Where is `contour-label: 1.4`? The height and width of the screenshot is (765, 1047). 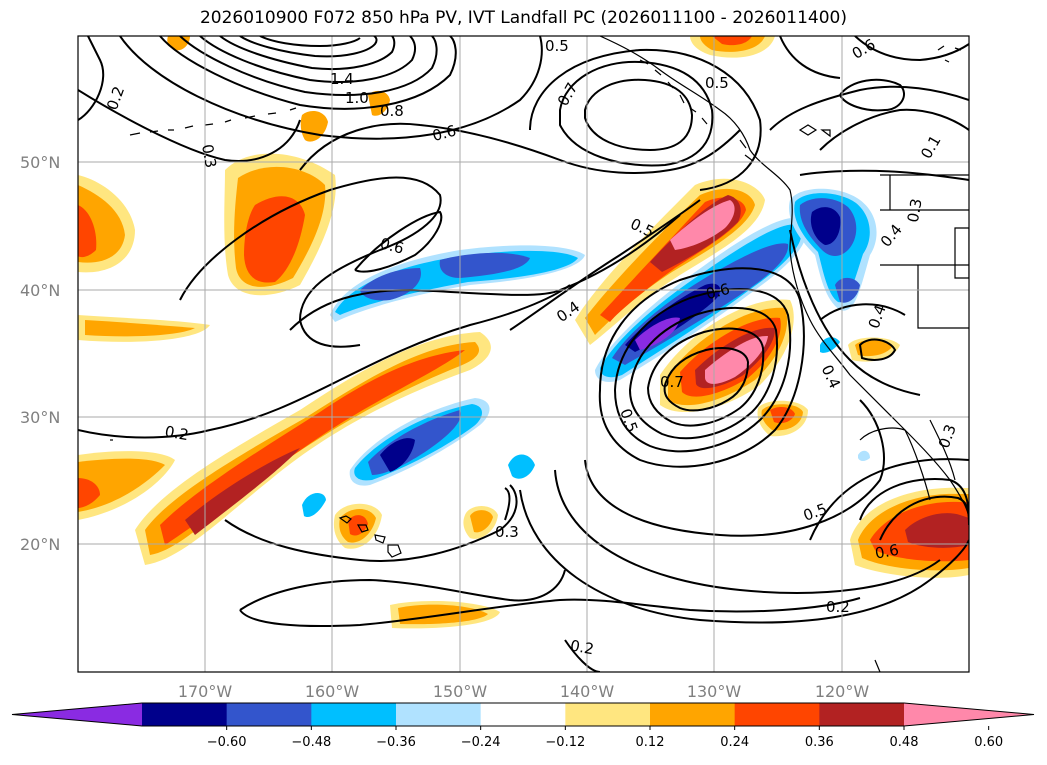 contour-label: 1.4 is located at coordinates (342, 79).